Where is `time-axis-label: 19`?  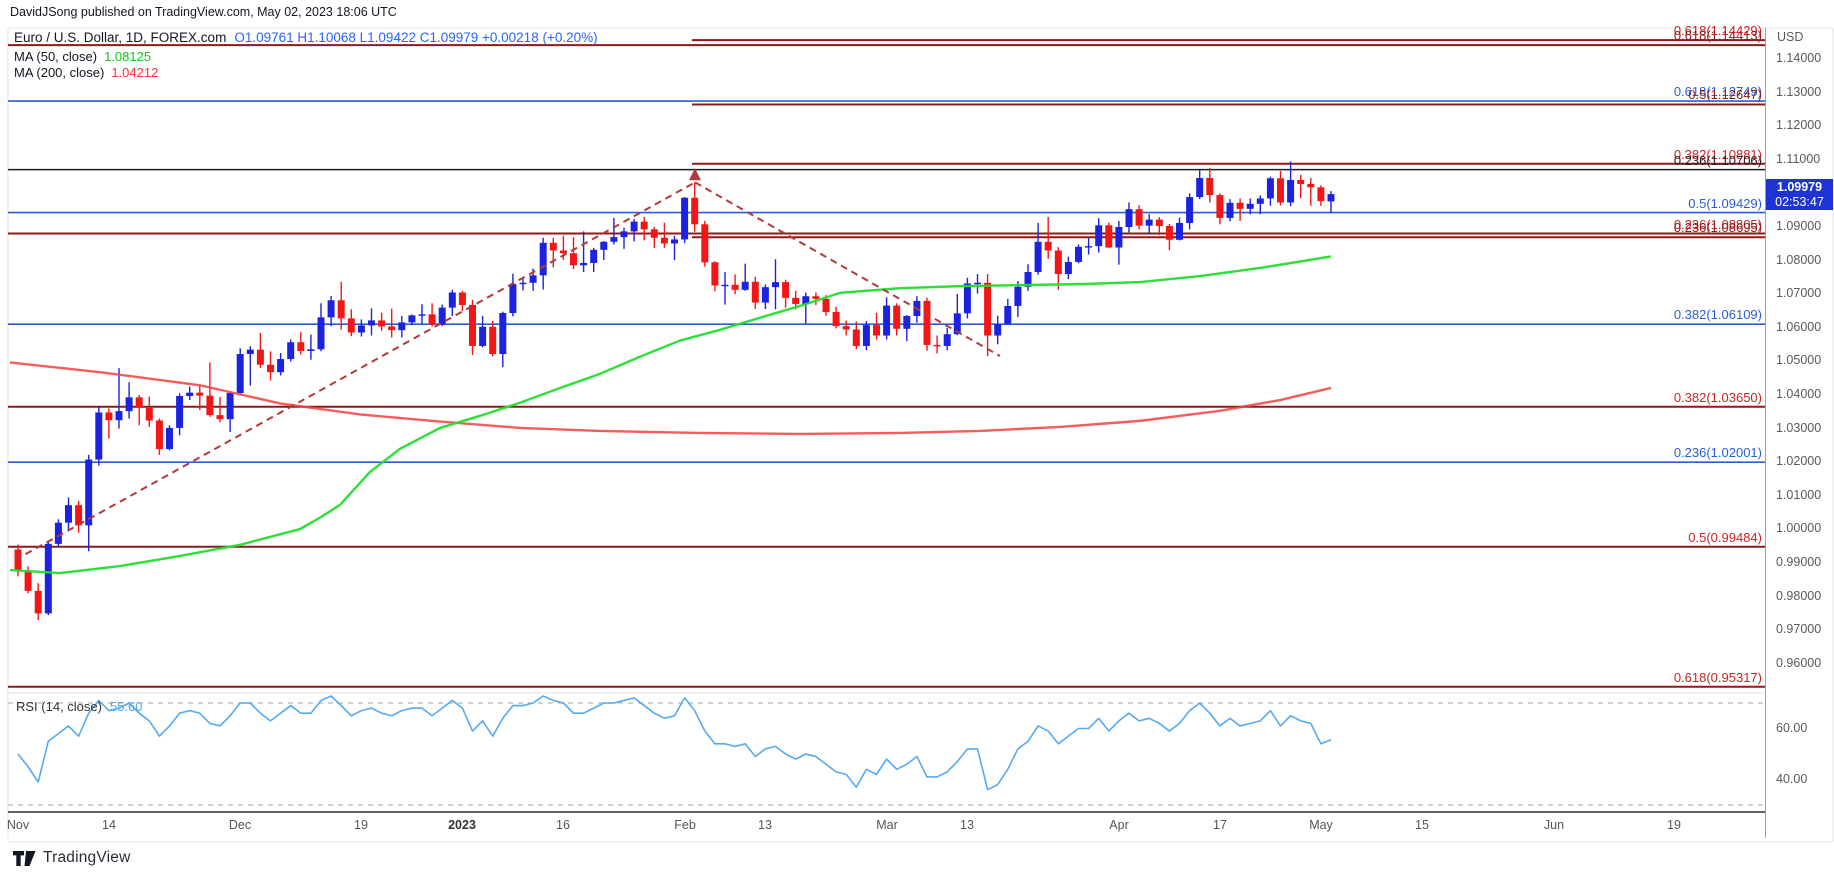
time-axis-label: 19 is located at coordinates (1674, 825).